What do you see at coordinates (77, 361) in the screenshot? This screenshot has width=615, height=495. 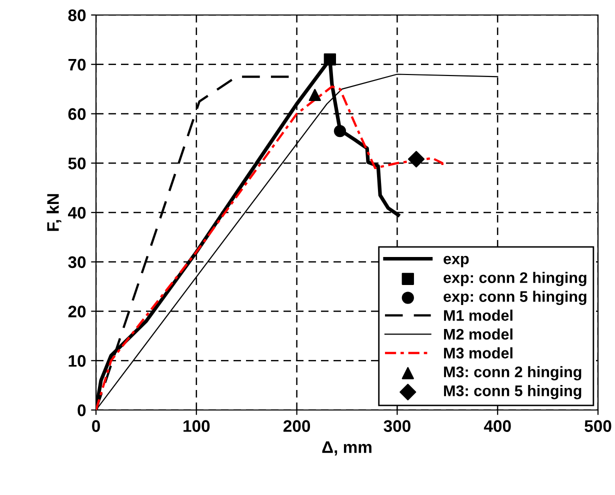 I see `y-tick-label: 10` at bounding box center [77, 361].